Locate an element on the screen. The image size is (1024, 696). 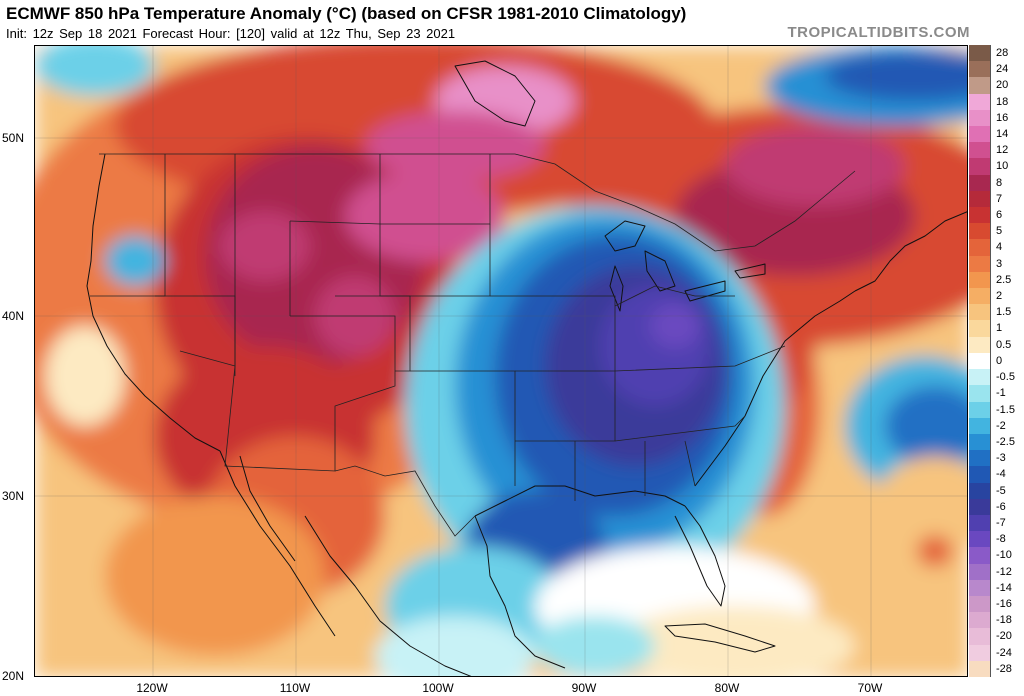
colorbar-label: -28 is located at coordinates (1004, 668).